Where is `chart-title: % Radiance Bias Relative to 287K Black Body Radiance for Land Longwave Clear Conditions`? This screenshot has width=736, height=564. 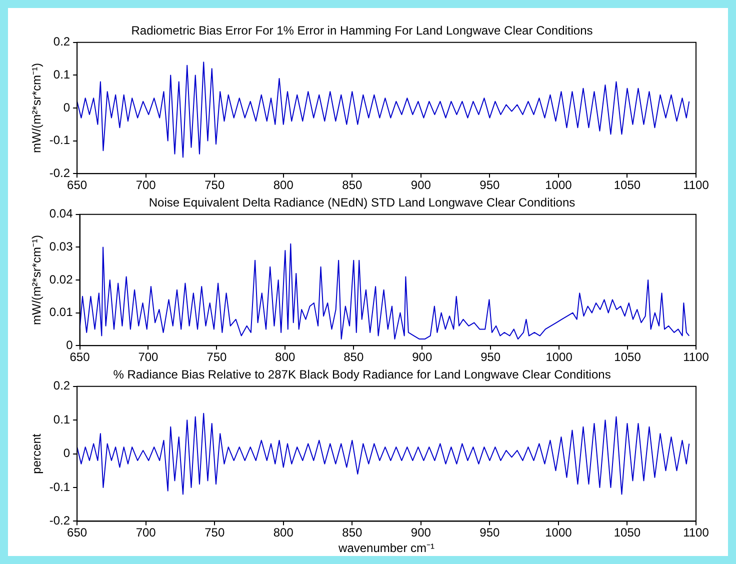 chart-title: % Radiance Bias Relative to 287K Black Body Radiance for Land Longwave Clear Conditions is located at coordinates (362, 375).